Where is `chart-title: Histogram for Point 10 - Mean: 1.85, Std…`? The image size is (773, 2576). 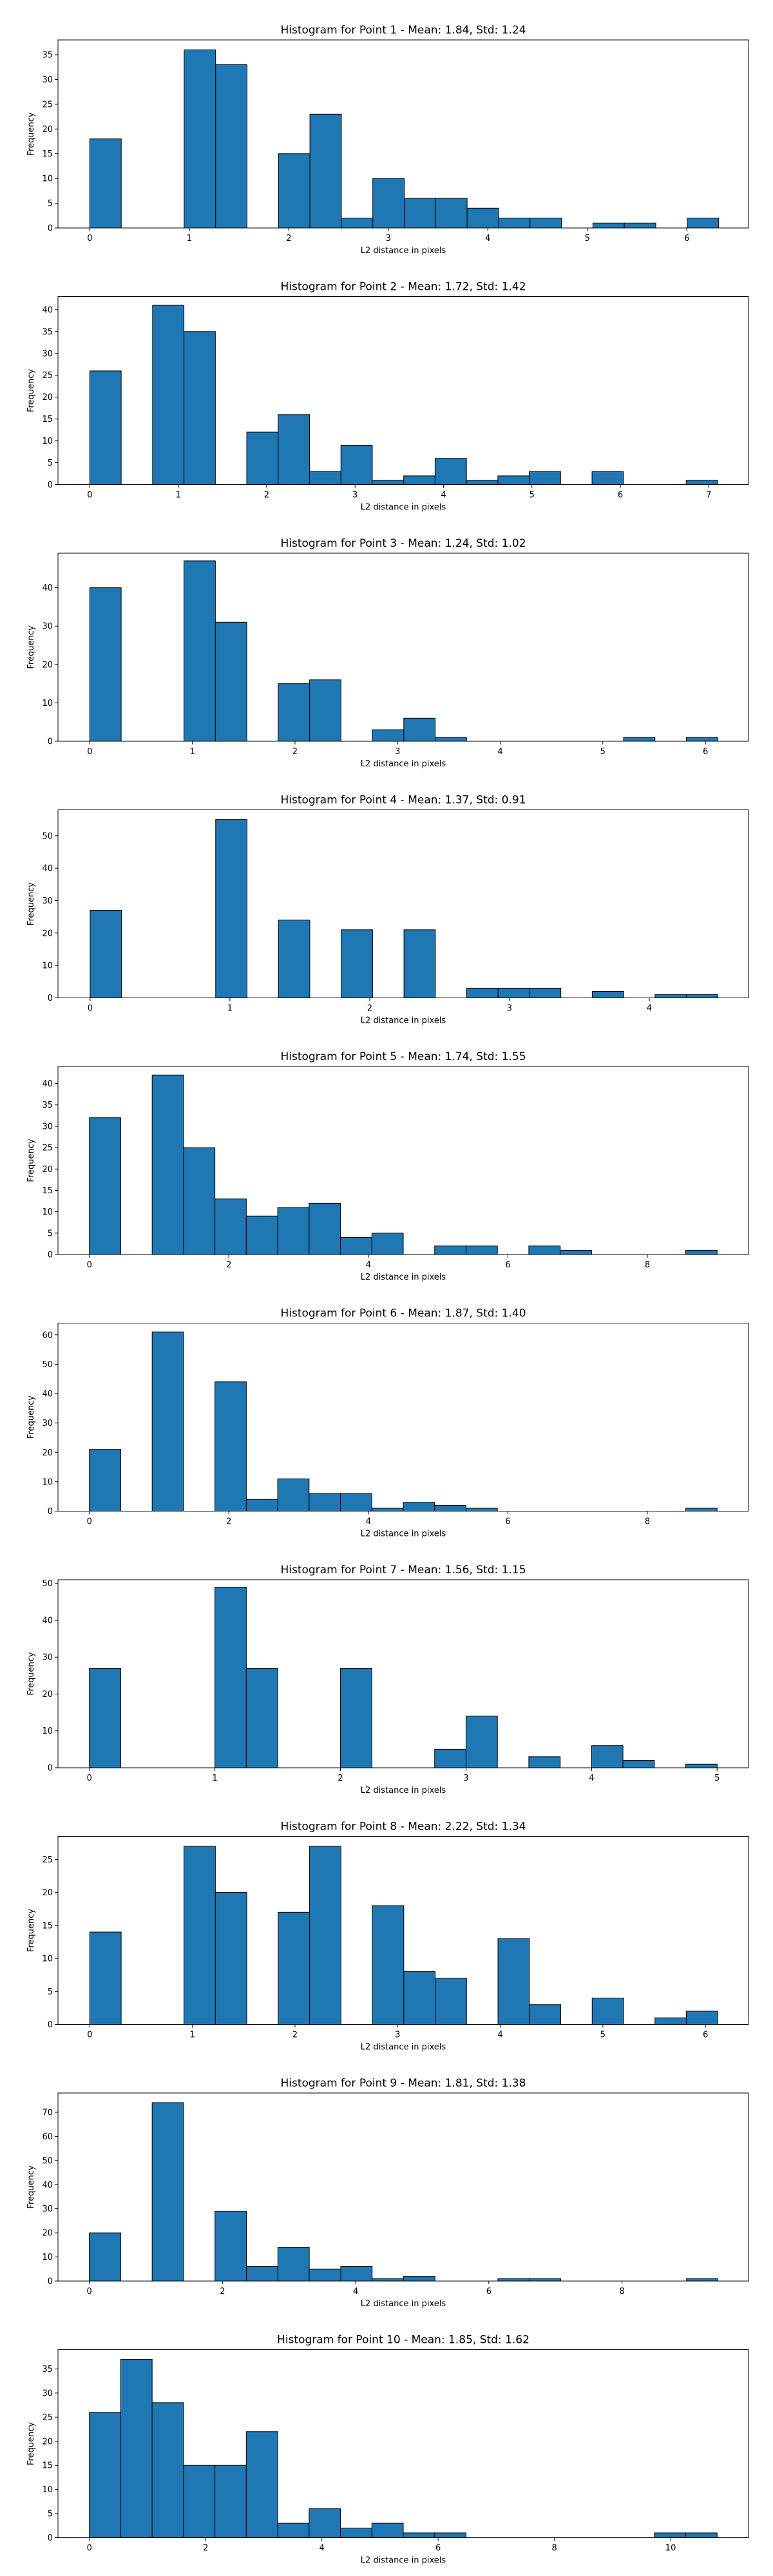 chart-title: Histogram for Point 10 - Mean: 1.85, Std… is located at coordinates (403, 2340).